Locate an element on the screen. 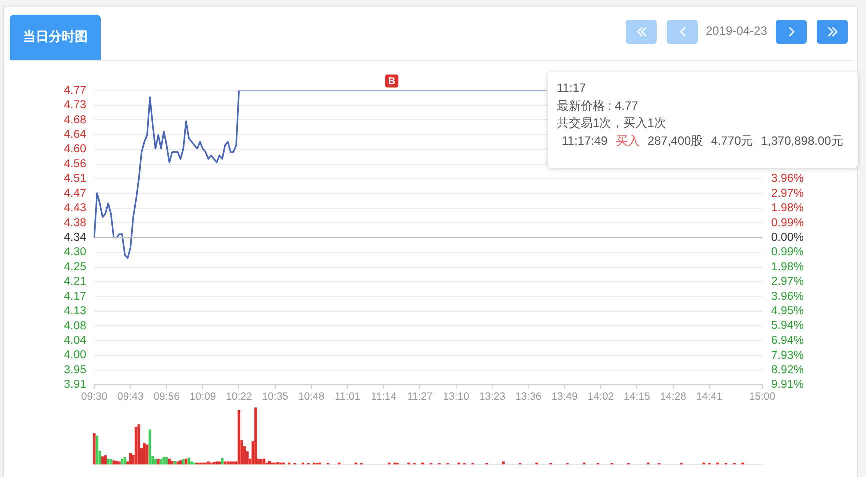 This screenshot has height=477, width=866. x-tick-label: 13:23 is located at coordinates (492, 397).